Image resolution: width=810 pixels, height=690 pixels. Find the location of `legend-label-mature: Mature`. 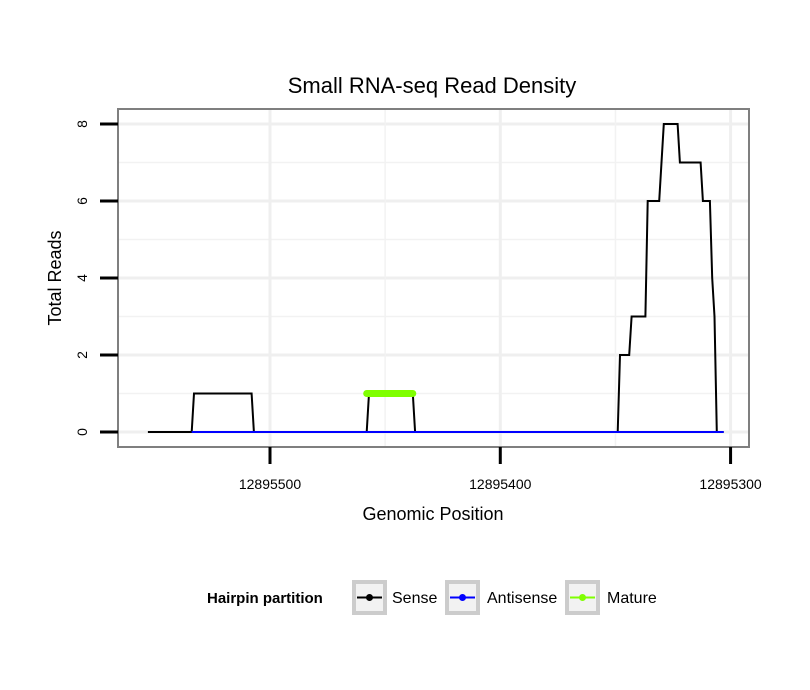

legend-label-mature: Mature is located at coordinates (632, 598).